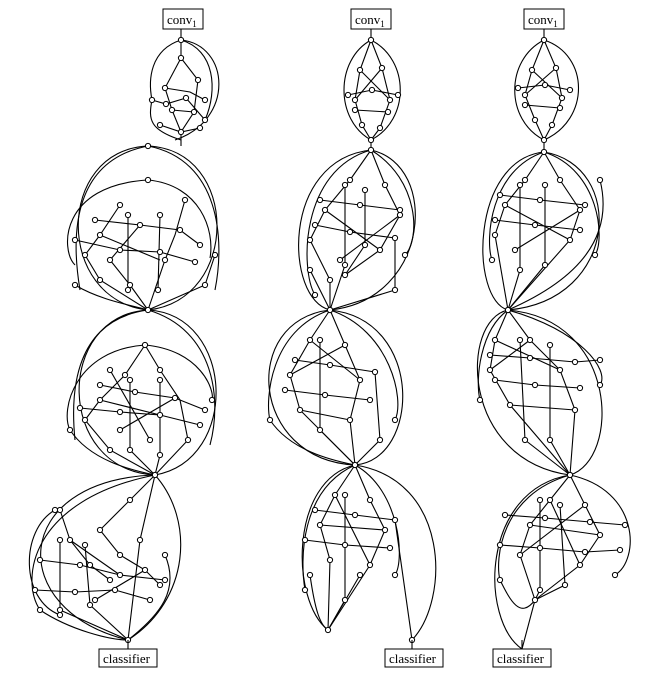 This screenshot has height=680, width=666. I want to click on top-label-1: conv1, so click(183, 19).